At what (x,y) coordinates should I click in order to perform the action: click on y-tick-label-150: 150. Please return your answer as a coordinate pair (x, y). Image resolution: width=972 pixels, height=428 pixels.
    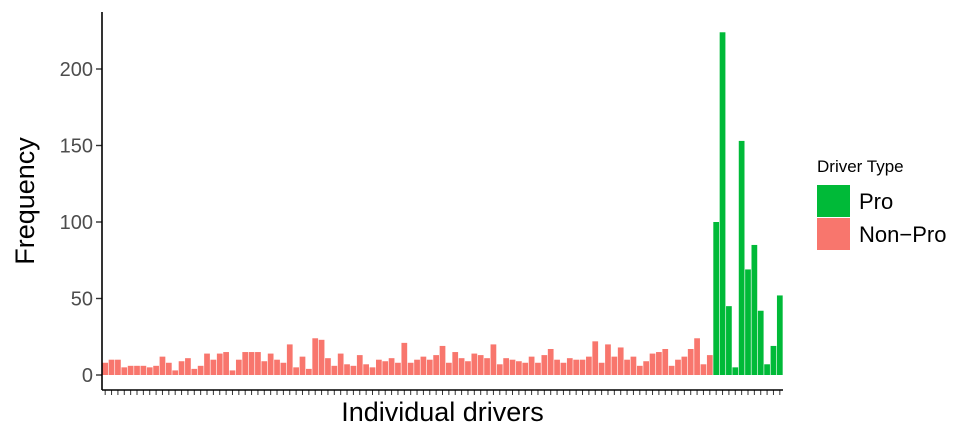
    Looking at the image, I should click on (76, 147).